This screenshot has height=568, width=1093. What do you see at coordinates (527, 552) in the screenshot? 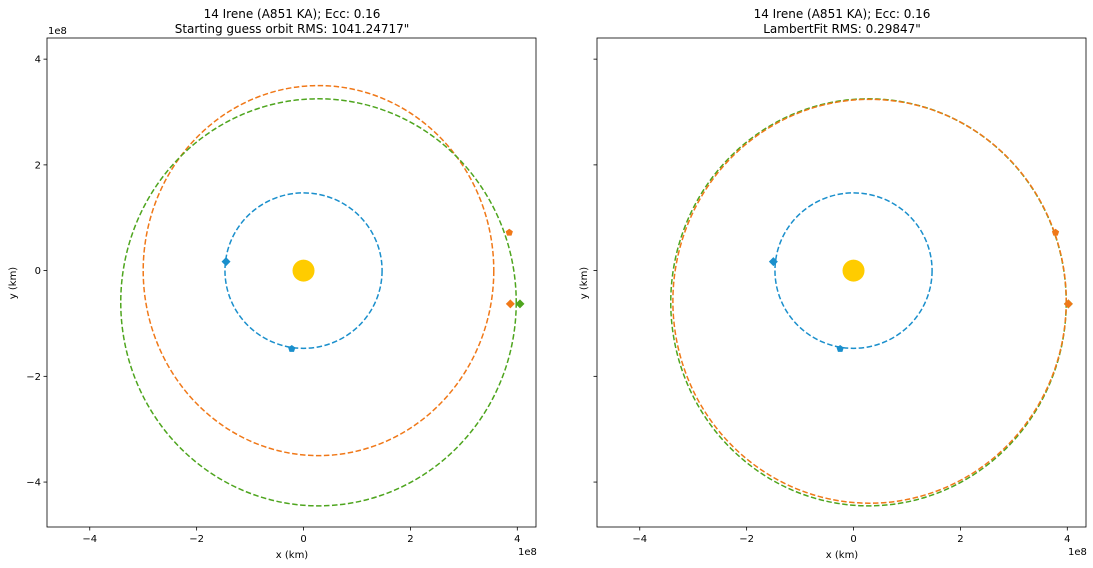
I see `left-x-offset-label: 1e8` at bounding box center [527, 552].